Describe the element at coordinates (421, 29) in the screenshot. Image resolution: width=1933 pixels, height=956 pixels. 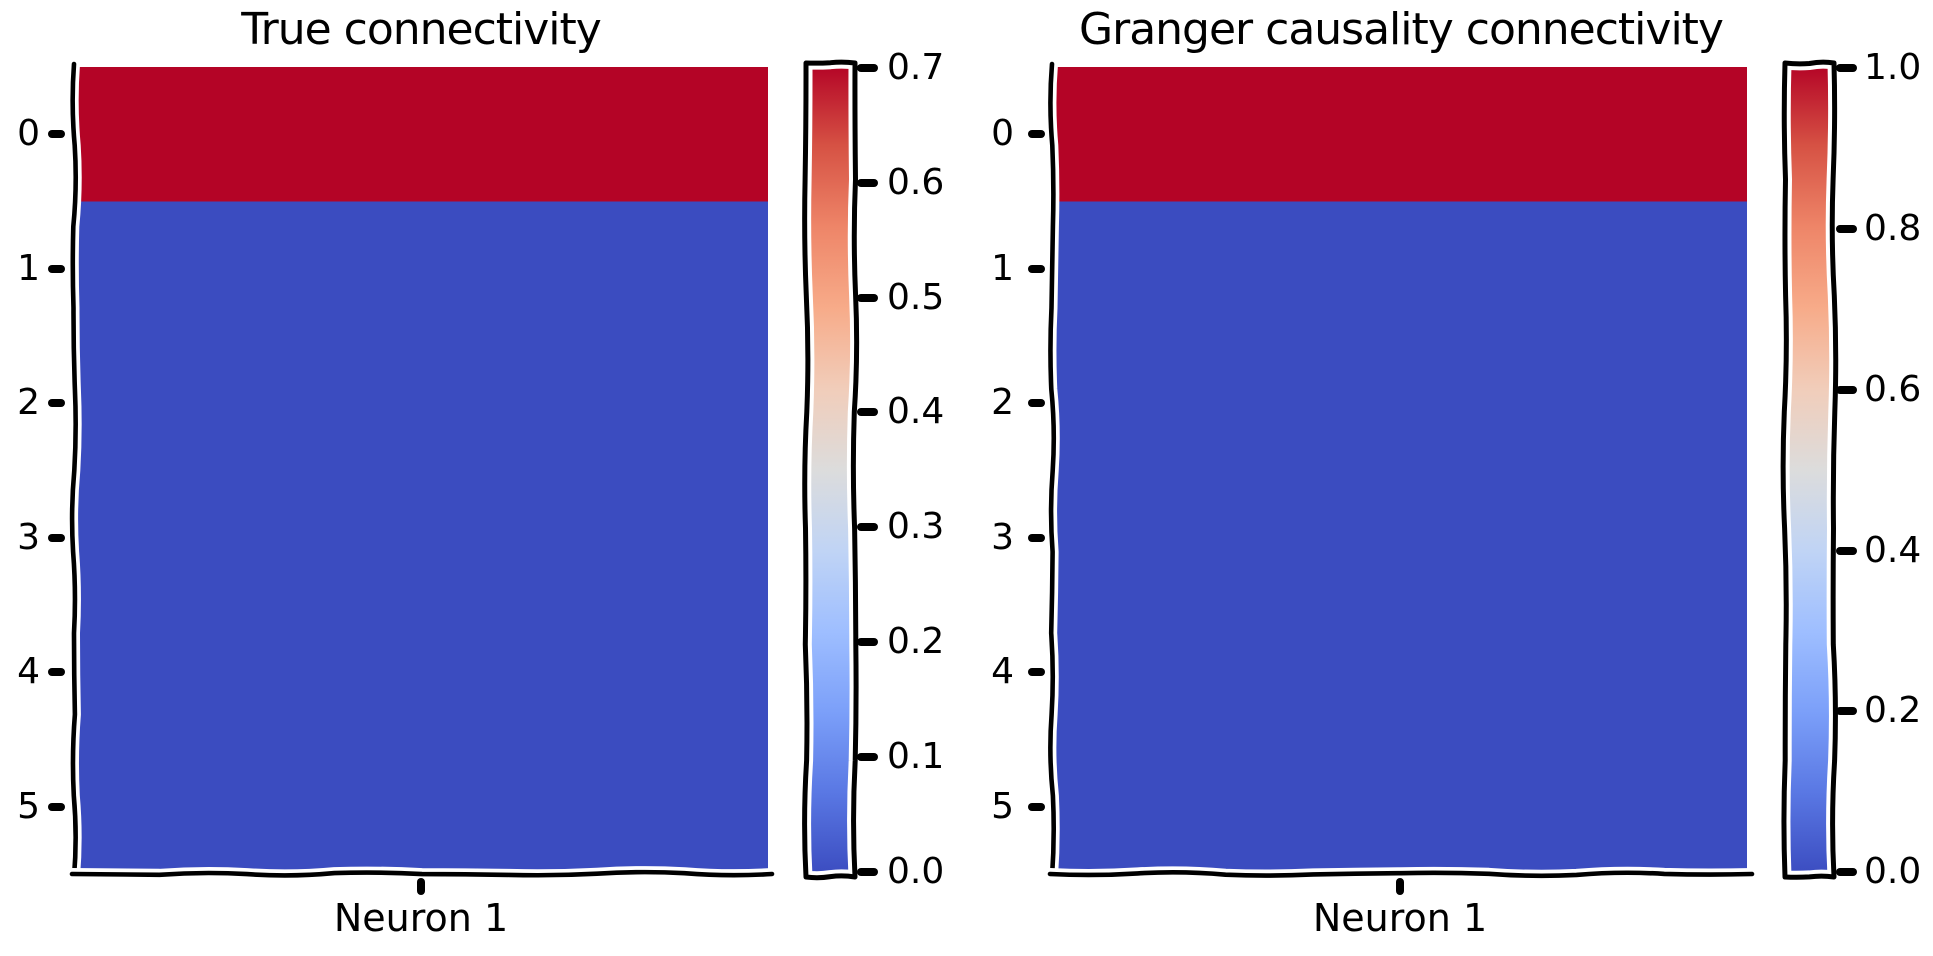
I see `panel-title-left: True connectivity` at that location.